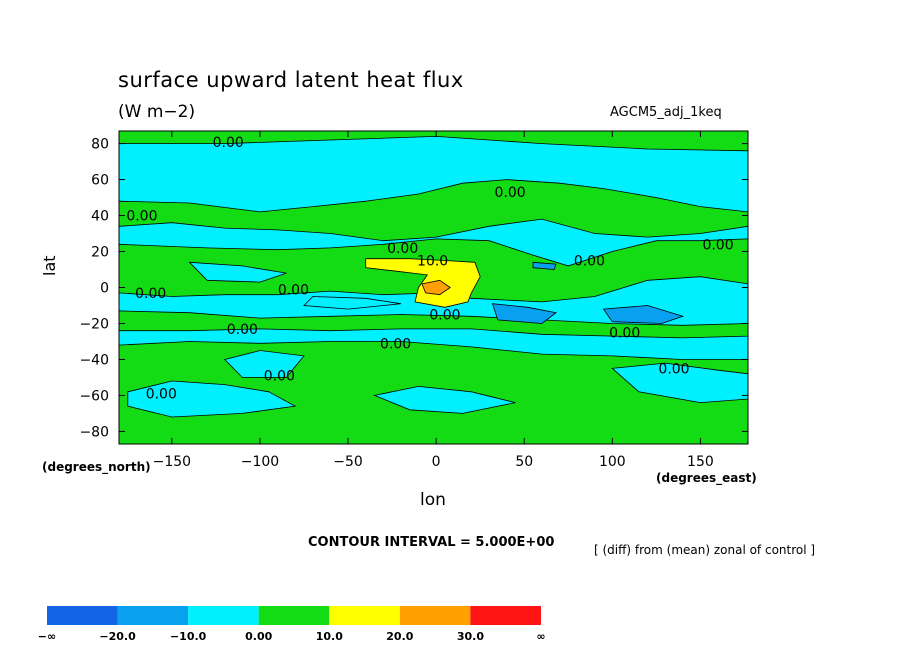 The image size is (904, 654). Describe the element at coordinates (293, 290) in the screenshot. I see `contour-label-8: 0.00` at that location.